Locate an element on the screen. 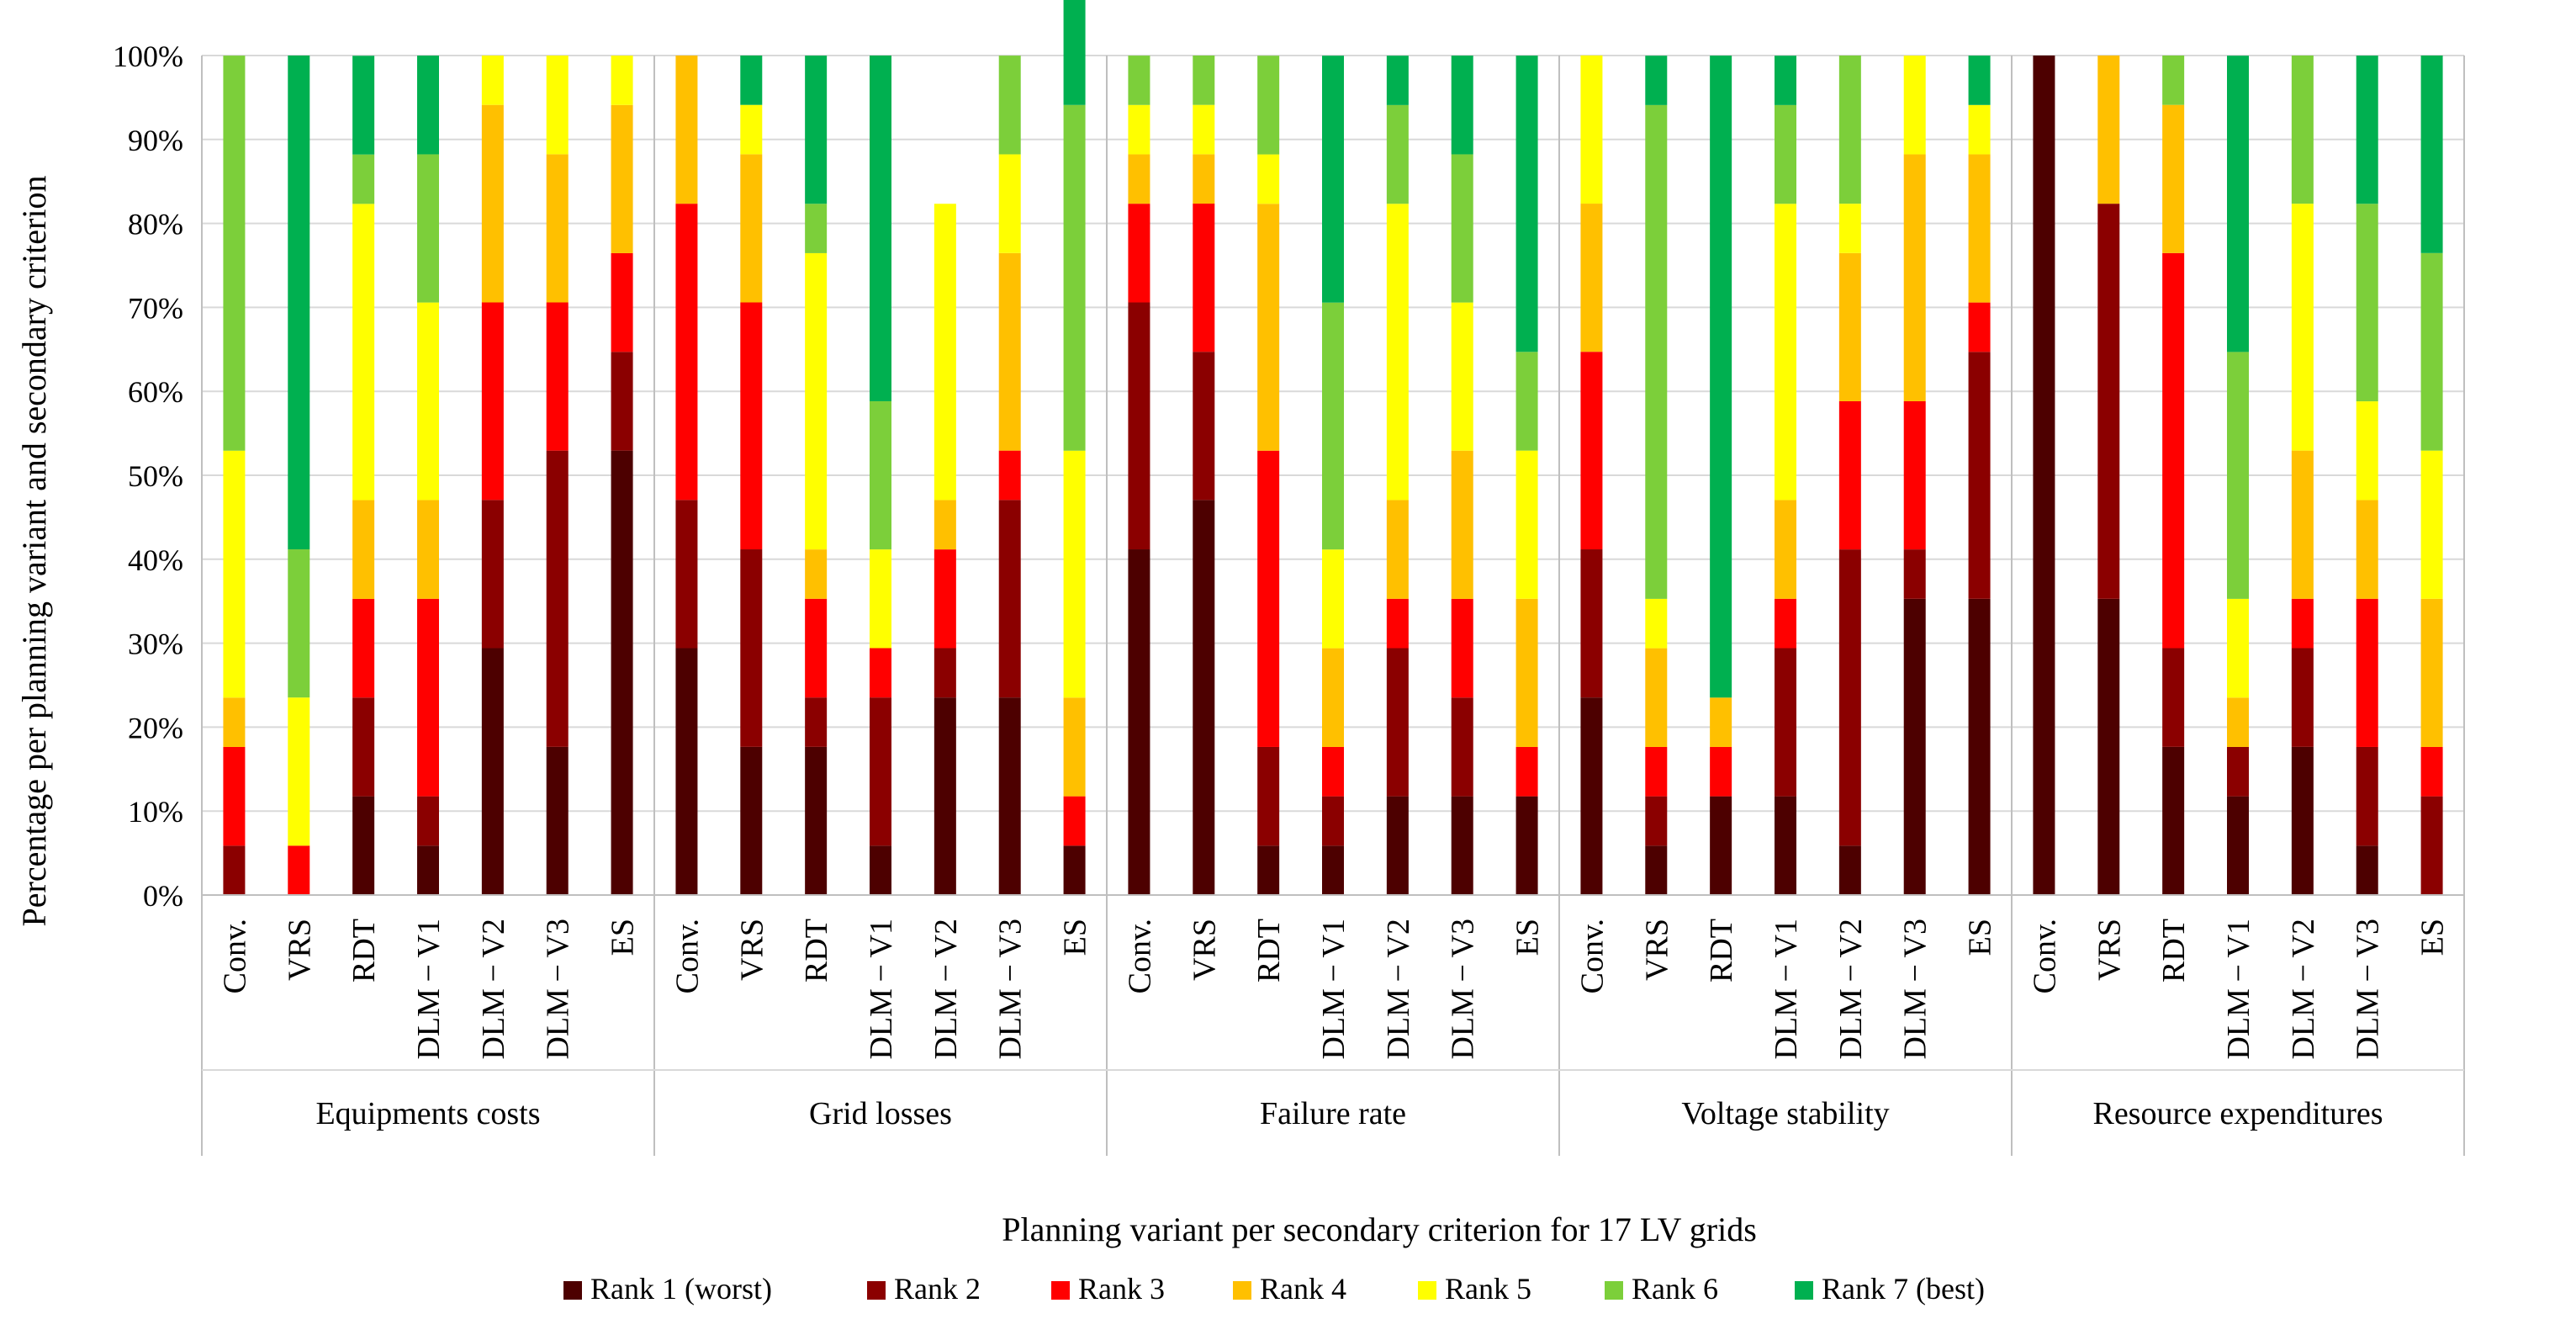  y-tick-label: 20% is located at coordinates (155, 727).